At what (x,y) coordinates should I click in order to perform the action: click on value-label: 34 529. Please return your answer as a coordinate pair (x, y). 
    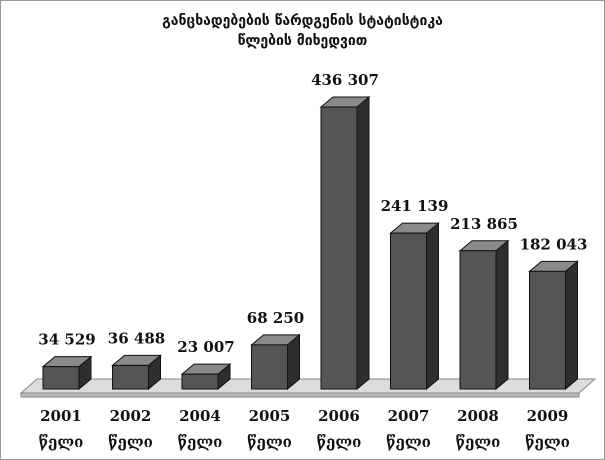
    Looking at the image, I should click on (66, 340).